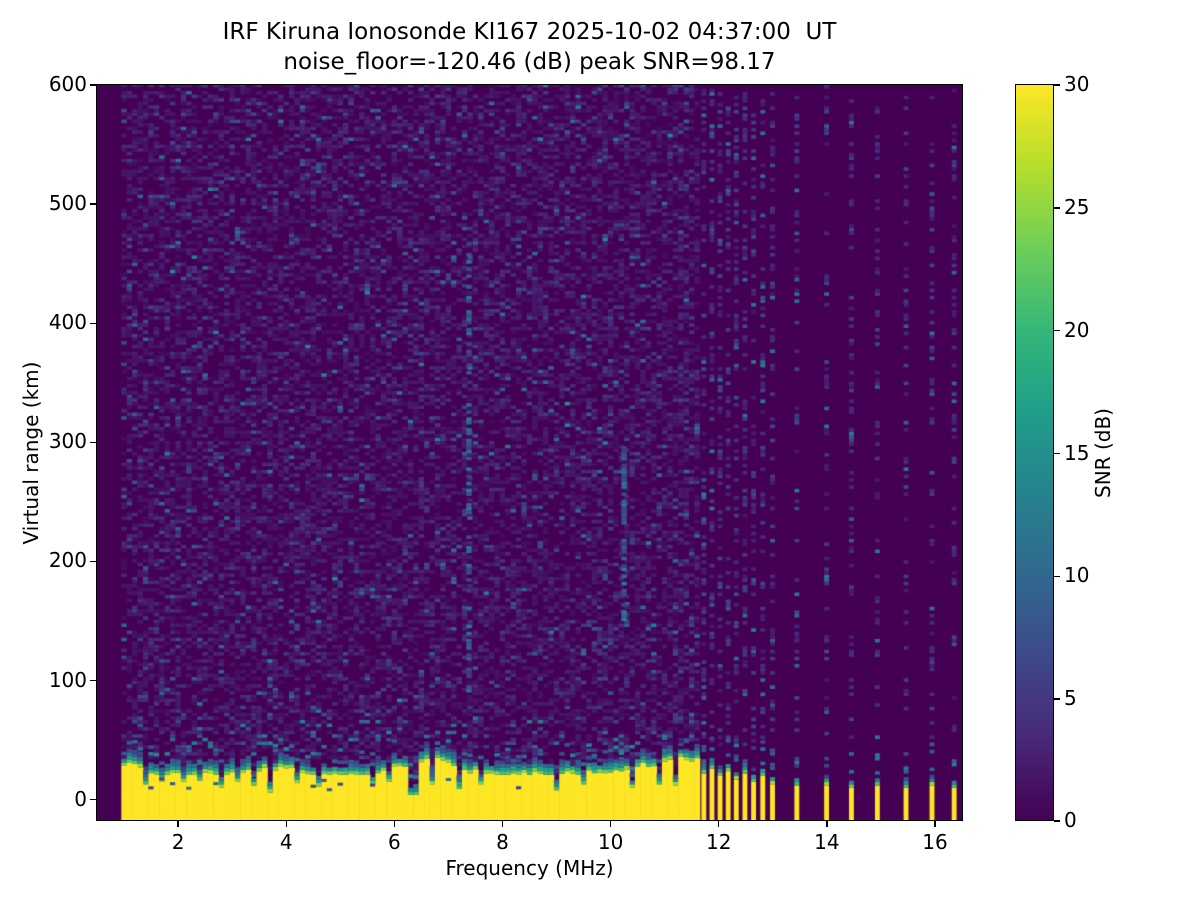 This screenshot has width=1200, height=900. I want to click on x-tick-label: 4, so click(286, 842).